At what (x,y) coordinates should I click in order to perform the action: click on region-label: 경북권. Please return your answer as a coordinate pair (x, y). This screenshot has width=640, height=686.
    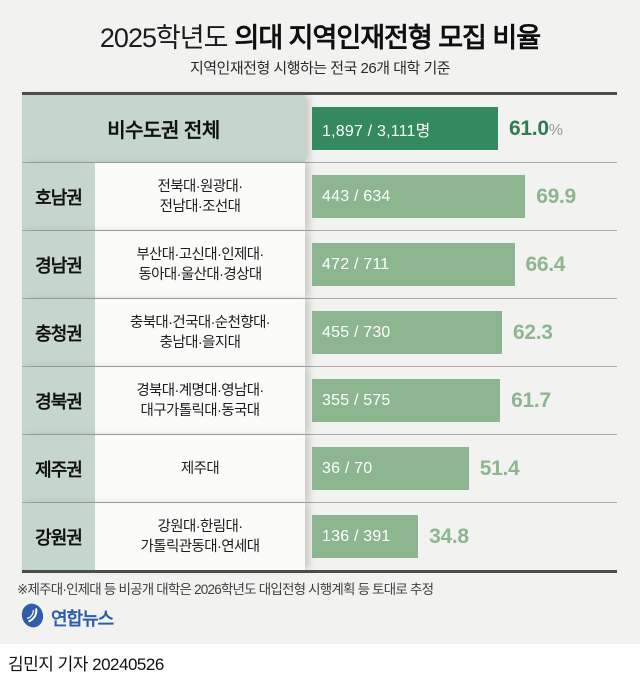
    Looking at the image, I should click on (58, 400).